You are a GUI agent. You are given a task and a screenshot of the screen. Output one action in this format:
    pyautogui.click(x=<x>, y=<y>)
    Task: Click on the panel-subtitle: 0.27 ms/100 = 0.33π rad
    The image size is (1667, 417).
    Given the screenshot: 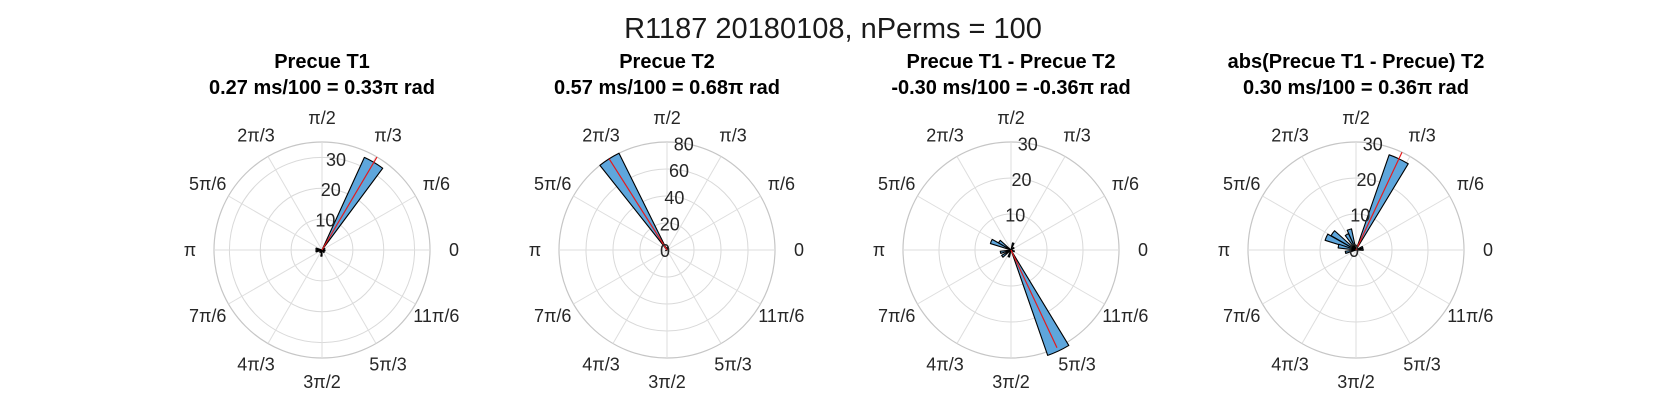 What is the action you would take?
    pyautogui.click(x=322, y=88)
    